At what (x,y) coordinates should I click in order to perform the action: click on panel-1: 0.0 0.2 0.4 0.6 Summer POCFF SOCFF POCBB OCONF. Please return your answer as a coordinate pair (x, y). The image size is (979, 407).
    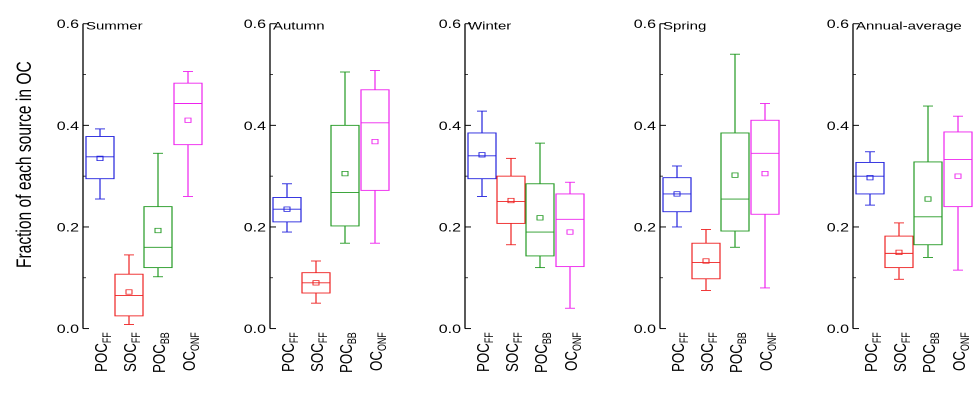
    Looking at the image, I should click on (130, 195).